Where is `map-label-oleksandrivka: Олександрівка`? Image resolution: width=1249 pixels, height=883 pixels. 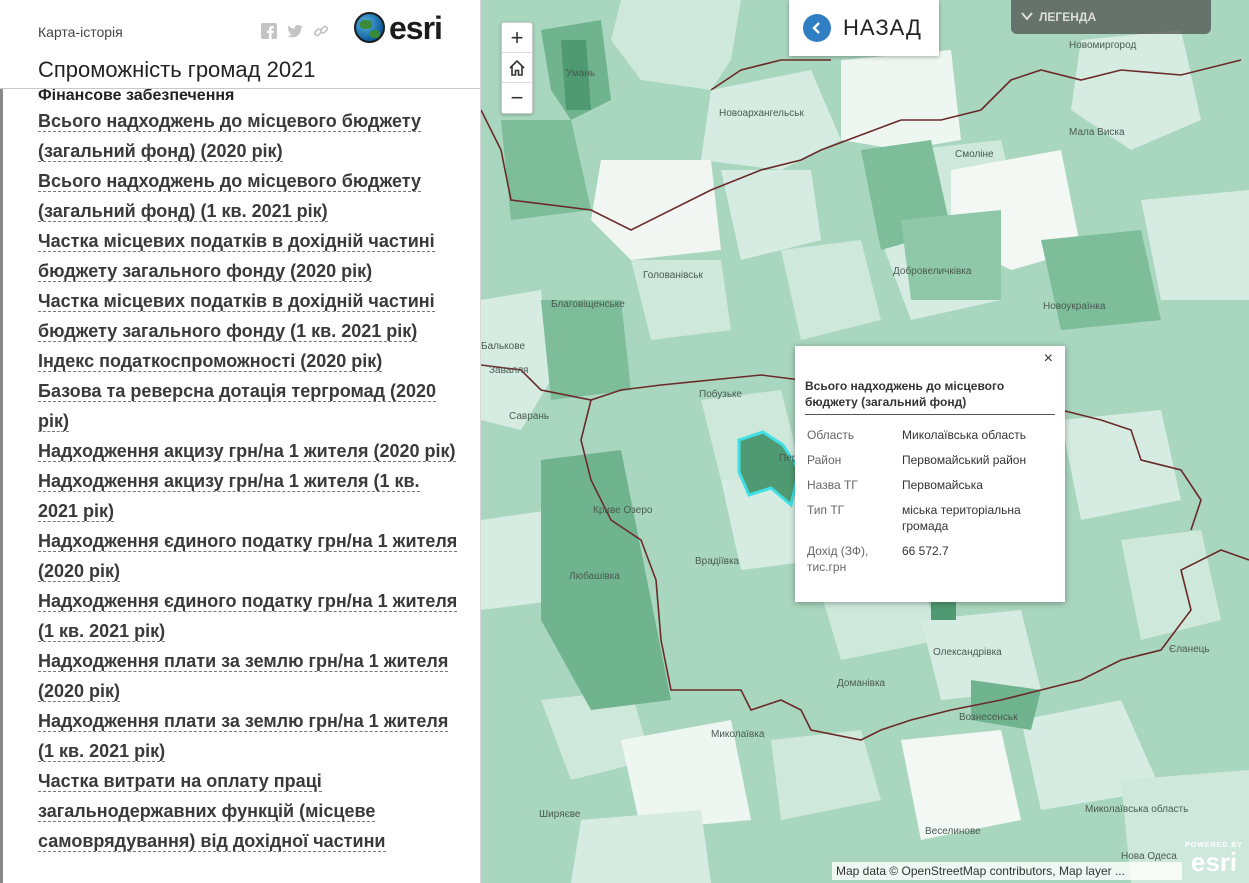 map-label-oleksandrivka: Олександрівка is located at coordinates (967, 652).